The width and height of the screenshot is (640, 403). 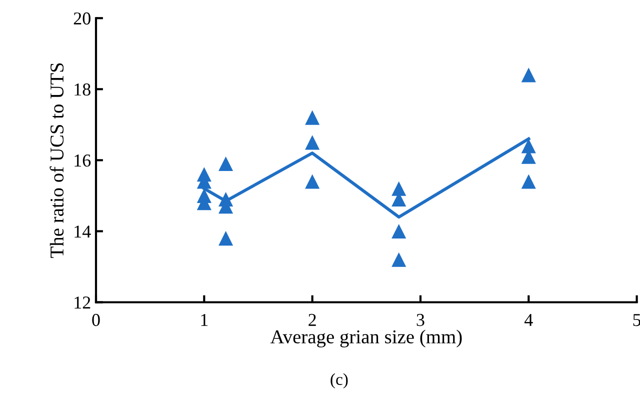 I want to click on x-tick-label: 2, so click(x=312, y=320).